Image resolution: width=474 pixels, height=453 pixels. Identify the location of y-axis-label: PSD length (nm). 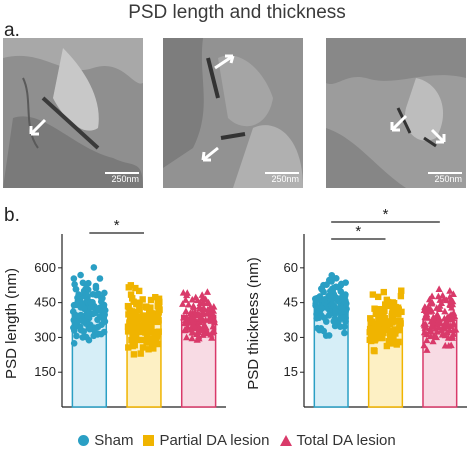
(11, 323).